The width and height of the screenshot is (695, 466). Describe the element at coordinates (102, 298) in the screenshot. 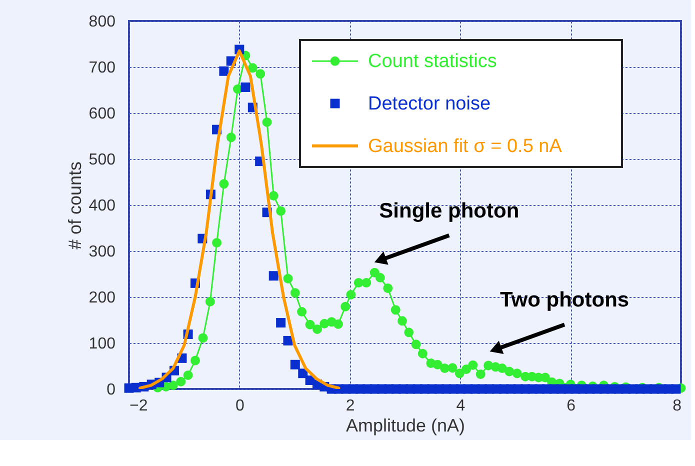

I see `y-tick-label: 200` at that location.